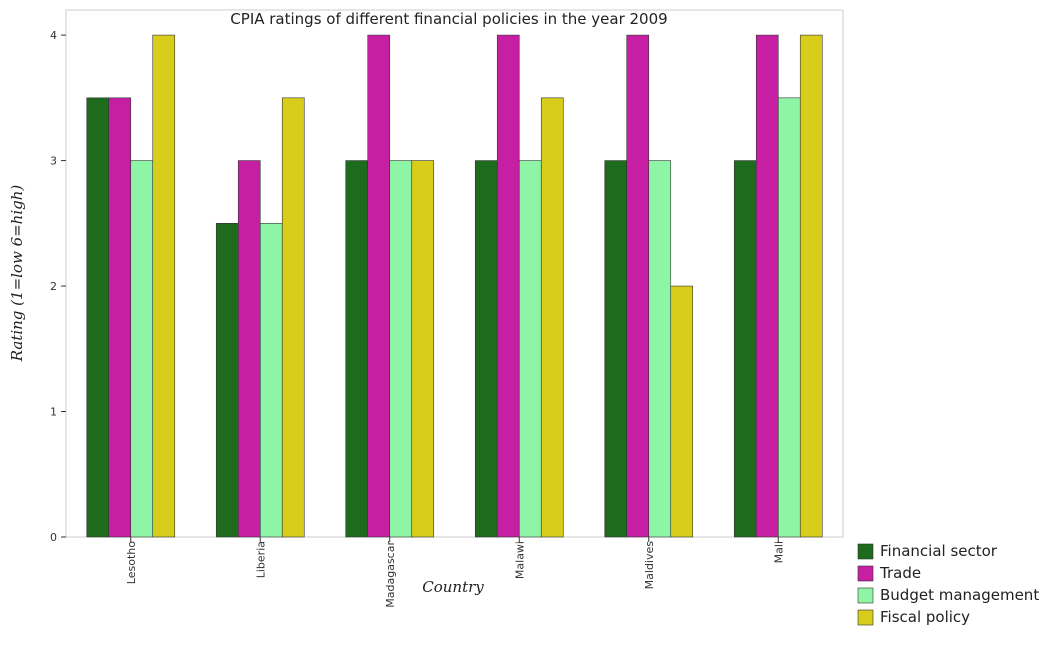  I want to click on bar-trade-mali, so click(767, 286).